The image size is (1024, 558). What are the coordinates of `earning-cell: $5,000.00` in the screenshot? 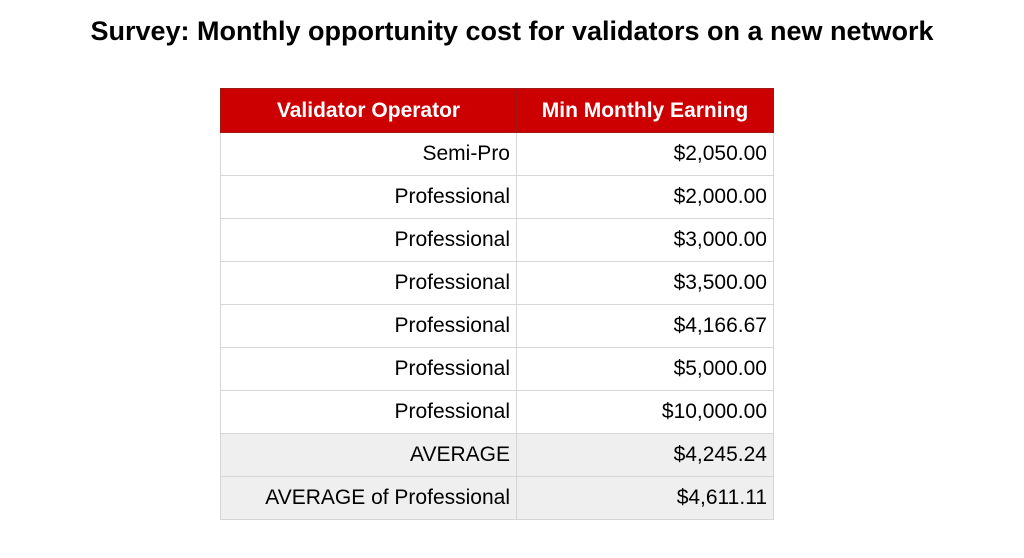 It's located at (645, 369).